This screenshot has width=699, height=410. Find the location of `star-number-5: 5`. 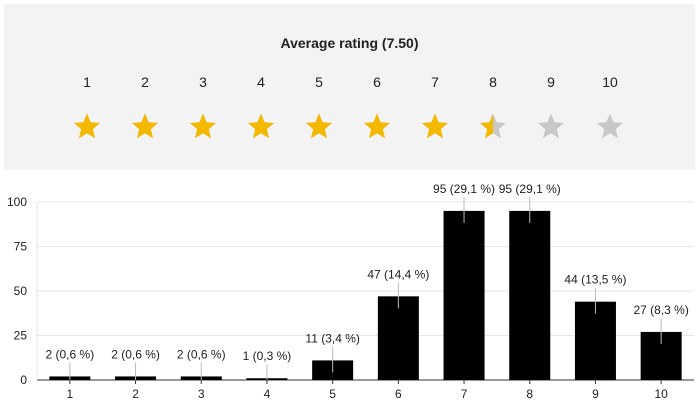

star-number-5: 5 is located at coordinates (319, 82).